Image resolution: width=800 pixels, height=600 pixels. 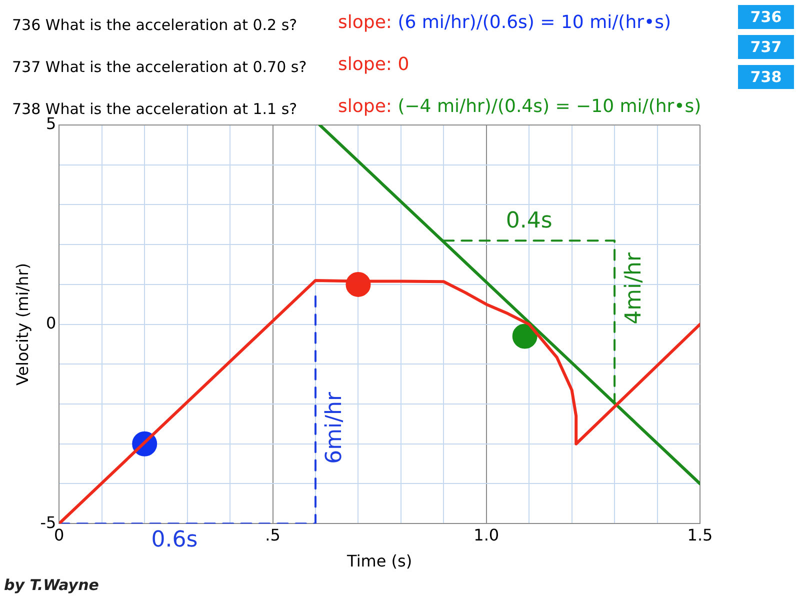 What do you see at coordinates (335, 427) in the screenshot?
I see `annotation: 6mi/hr` at bounding box center [335, 427].